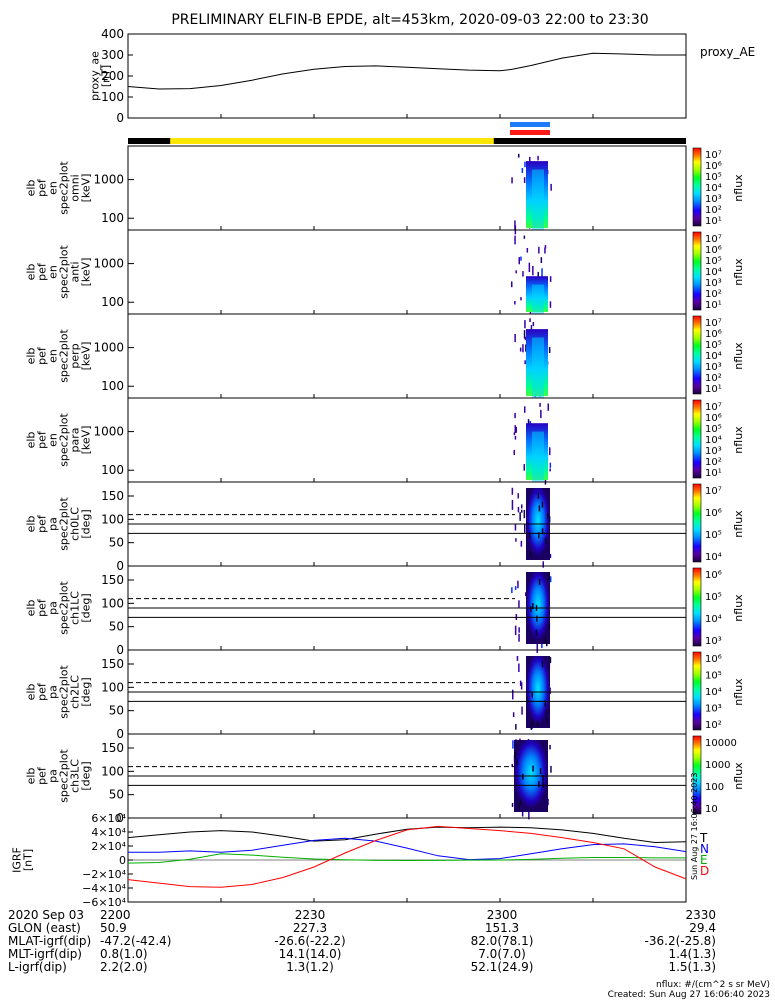 The image size is (775, 1000). Describe the element at coordinates (713, 985) in the screenshot. I see `units-footnote: nflux: #/(cm^2 s sr MeV)` at that location.